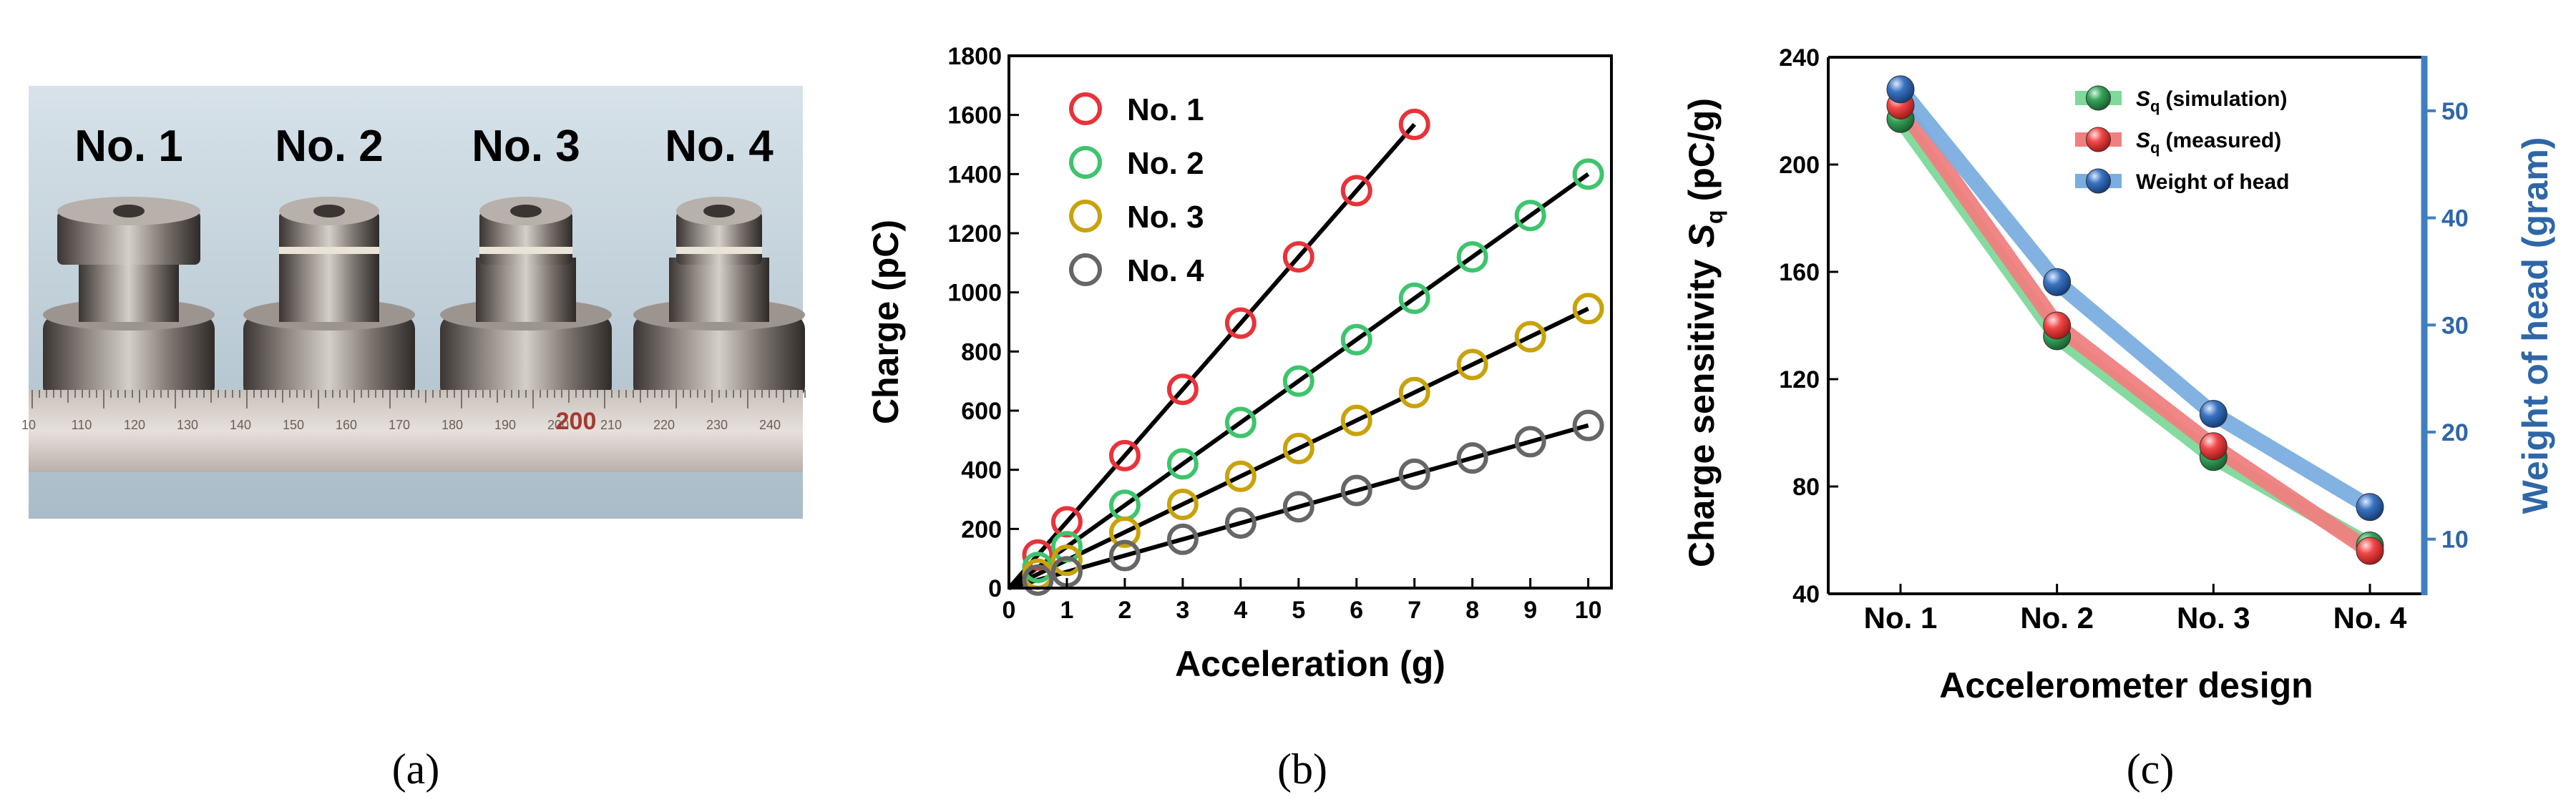 This screenshot has width=2576, height=812. I want to click on y2-tick-label: 10, so click(2455, 540).